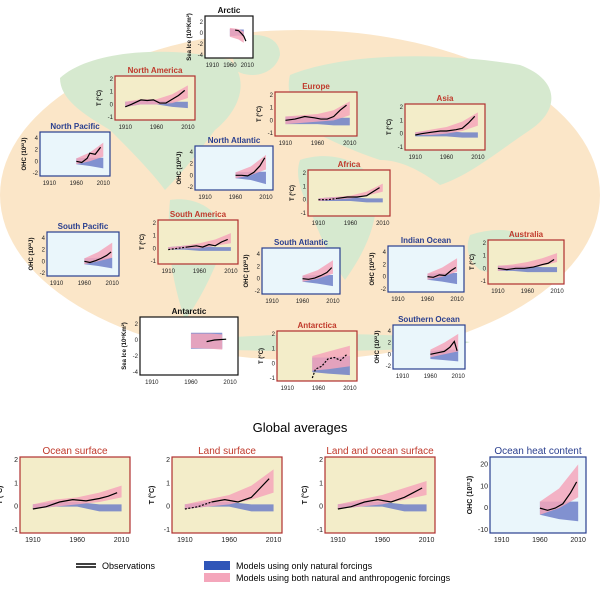 Image resolution: width=601 pixels, height=605 pixels. I want to click on y-tick-label: -1, so click(154, 262).